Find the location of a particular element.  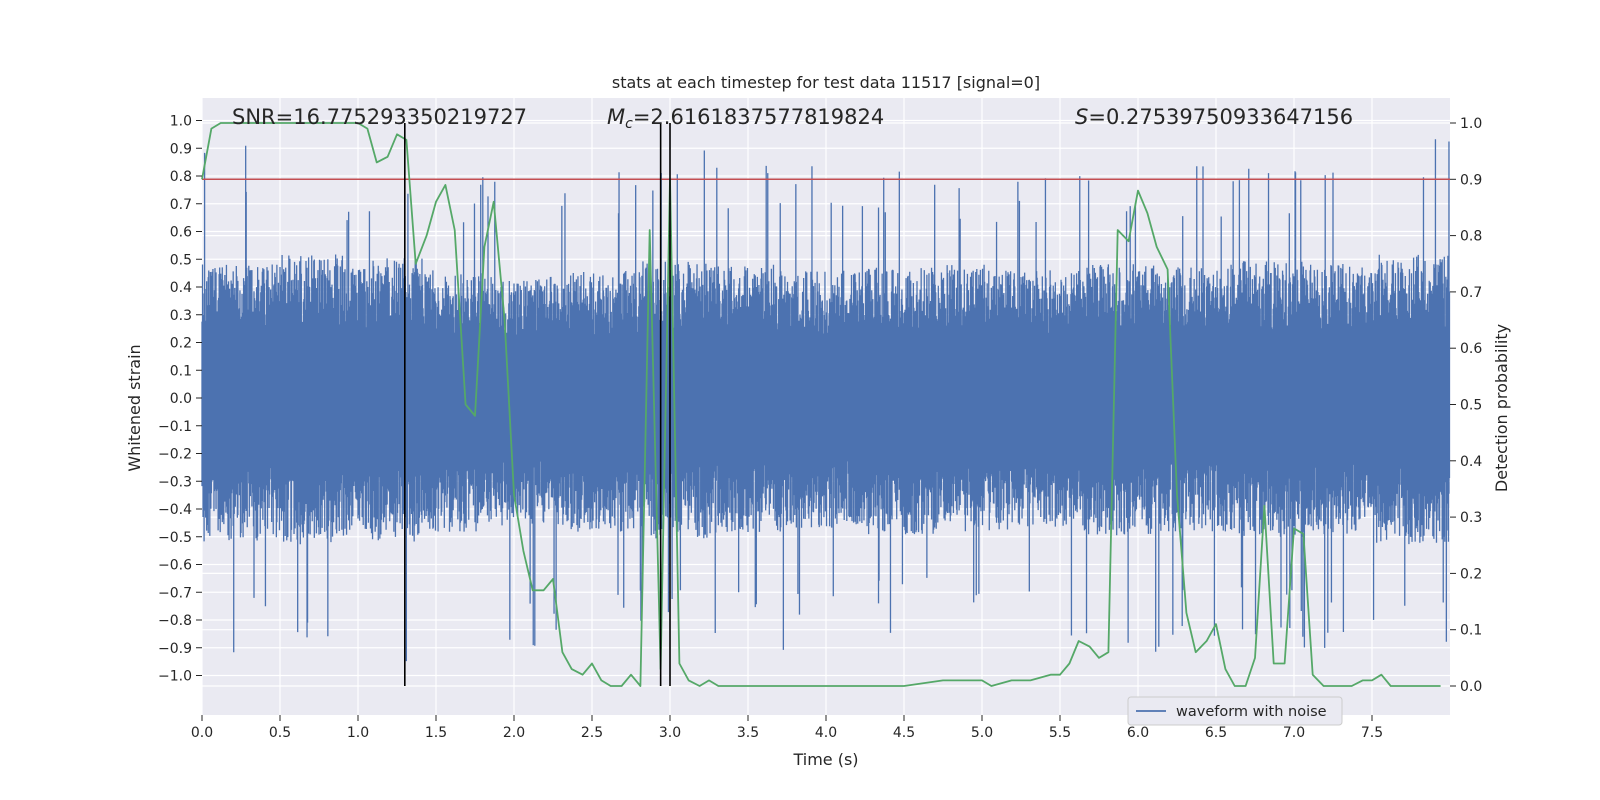

y-left-tick-label: −0.1 is located at coordinates (175, 427).